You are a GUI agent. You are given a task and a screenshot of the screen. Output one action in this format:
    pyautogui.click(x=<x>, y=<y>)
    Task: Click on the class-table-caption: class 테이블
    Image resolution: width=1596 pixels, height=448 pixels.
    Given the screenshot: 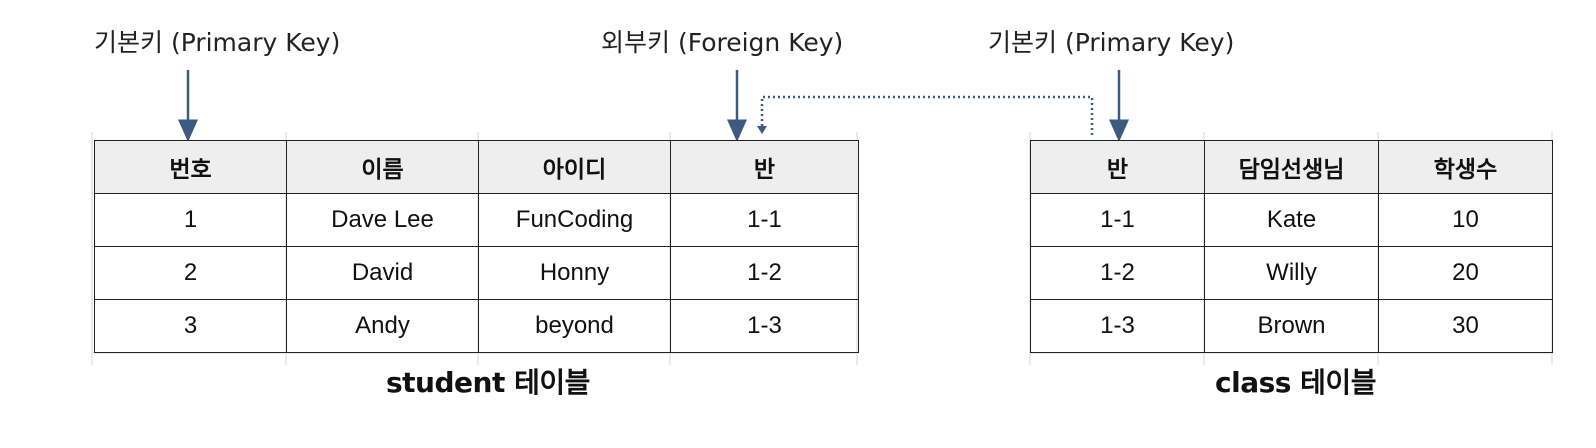 What is the action you would take?
    pyautogui.click(x=1295, y=382)
    